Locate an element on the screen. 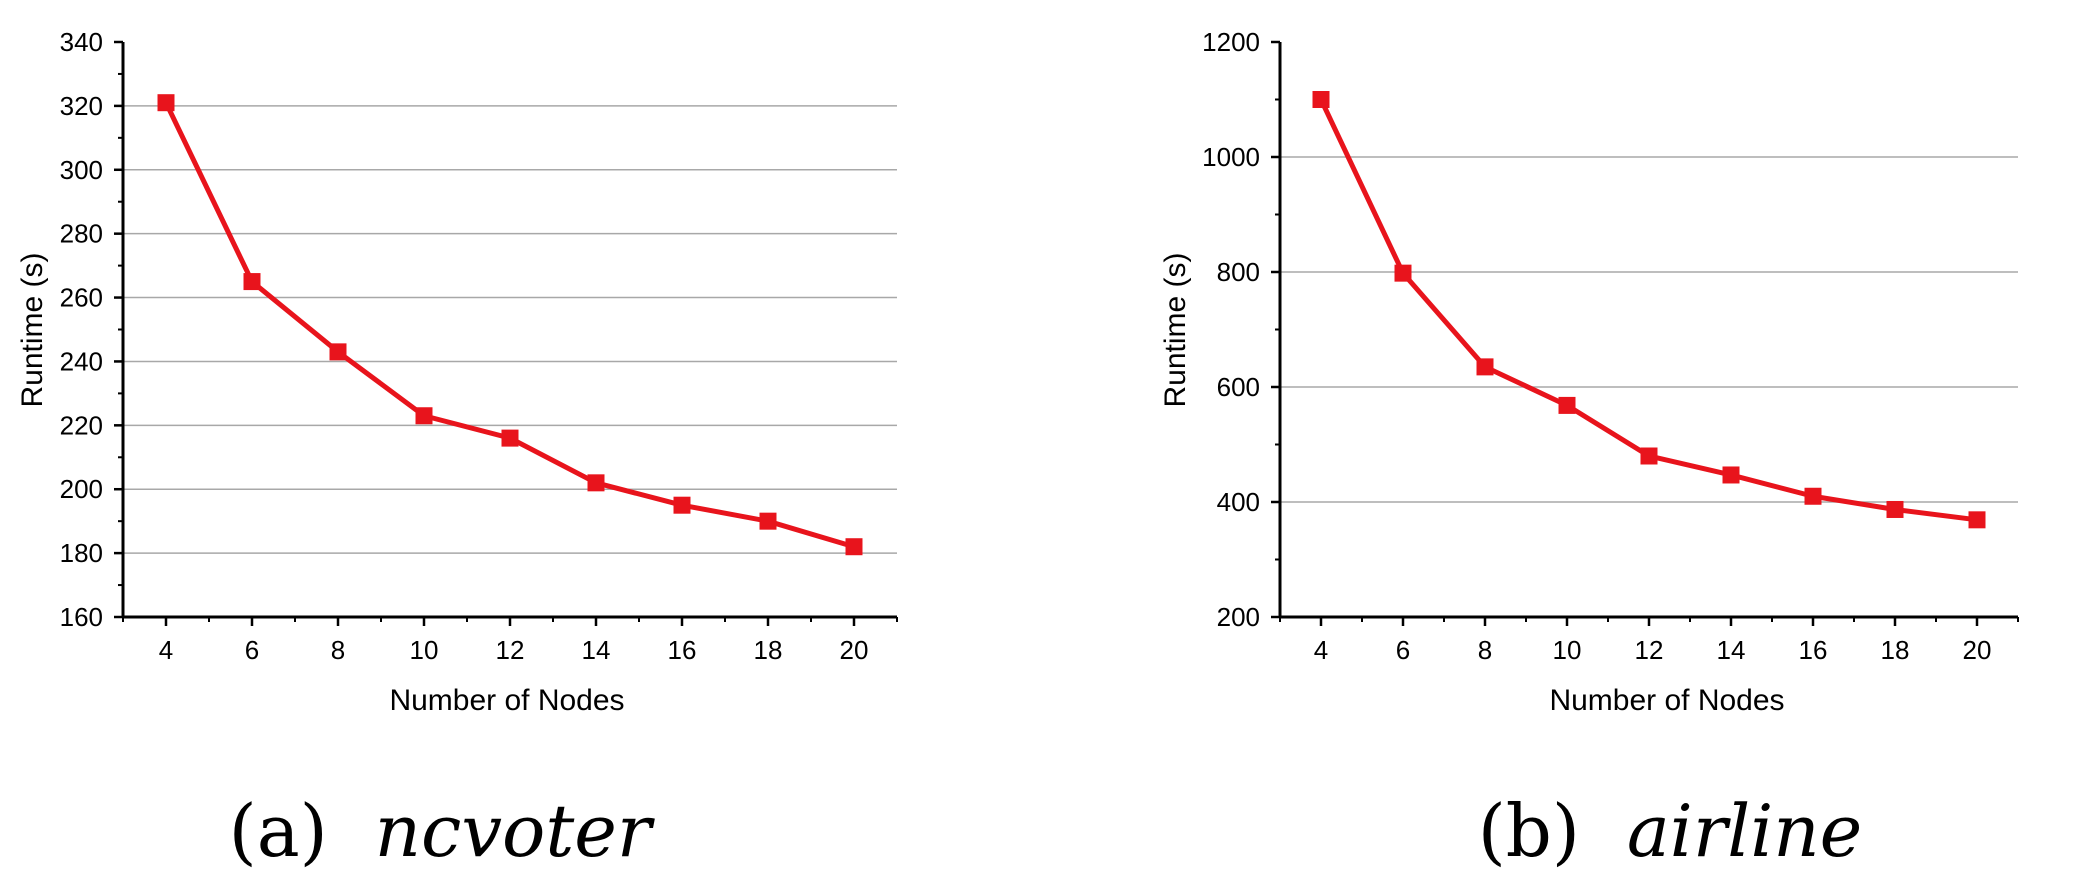 The height and width of the screenshot is (891, 2084). caption: (b) airline is located at coordinates (1670, 831).